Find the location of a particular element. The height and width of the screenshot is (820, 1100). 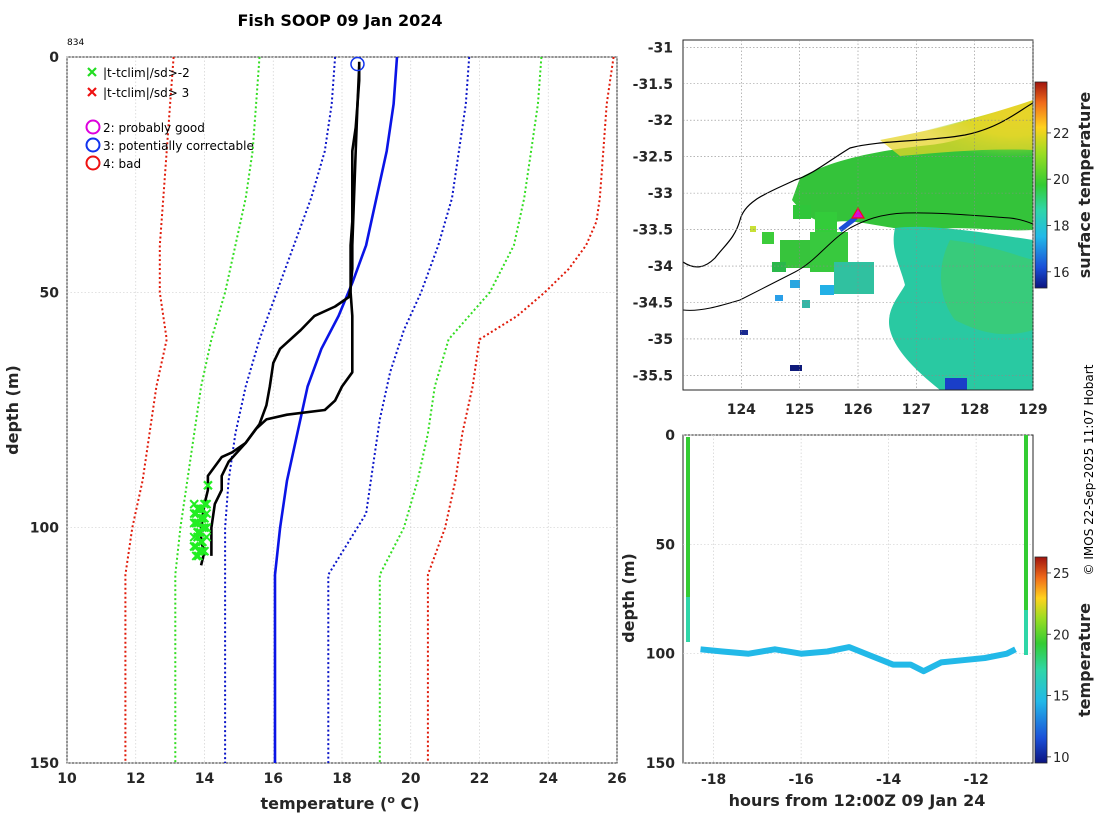

temperature-colorbar-scale is located at coordinates (1041, 660).